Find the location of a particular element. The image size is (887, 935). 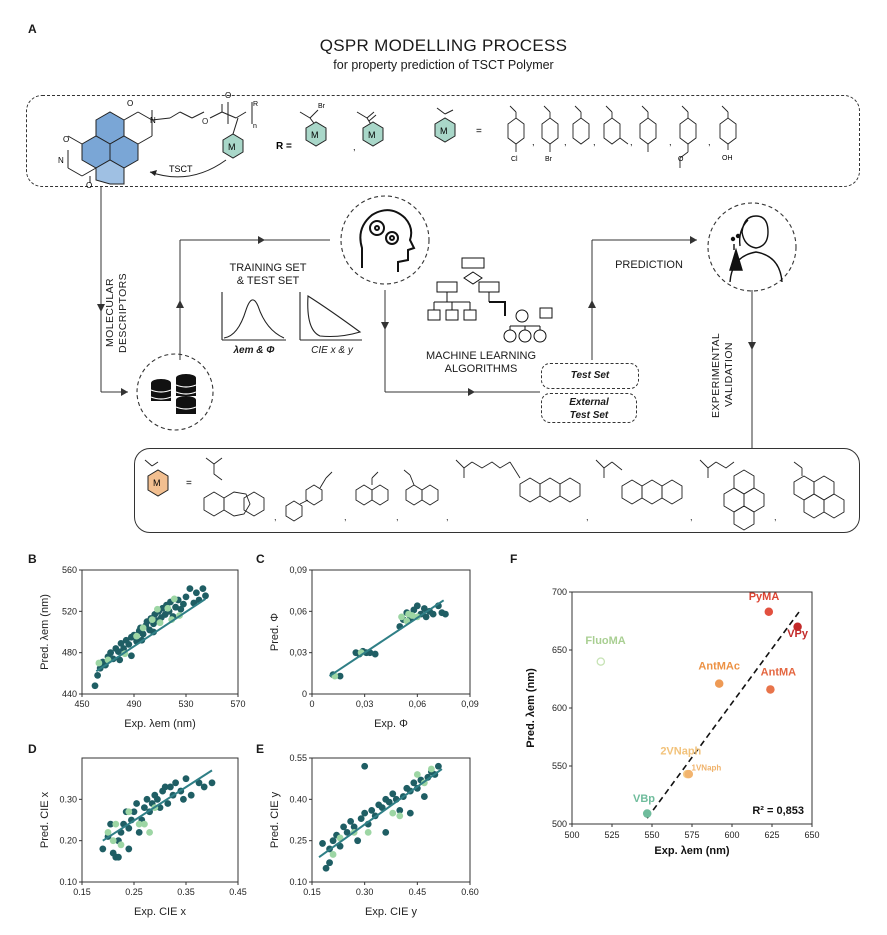

x-tick-label: 0.60 is located at coordinates (470, 892).